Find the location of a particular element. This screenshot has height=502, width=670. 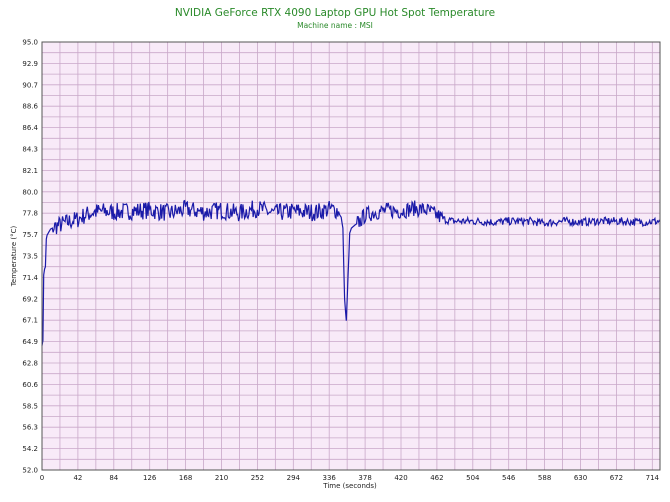

x-tick-label: 0 is located at coordinates (42, 478).